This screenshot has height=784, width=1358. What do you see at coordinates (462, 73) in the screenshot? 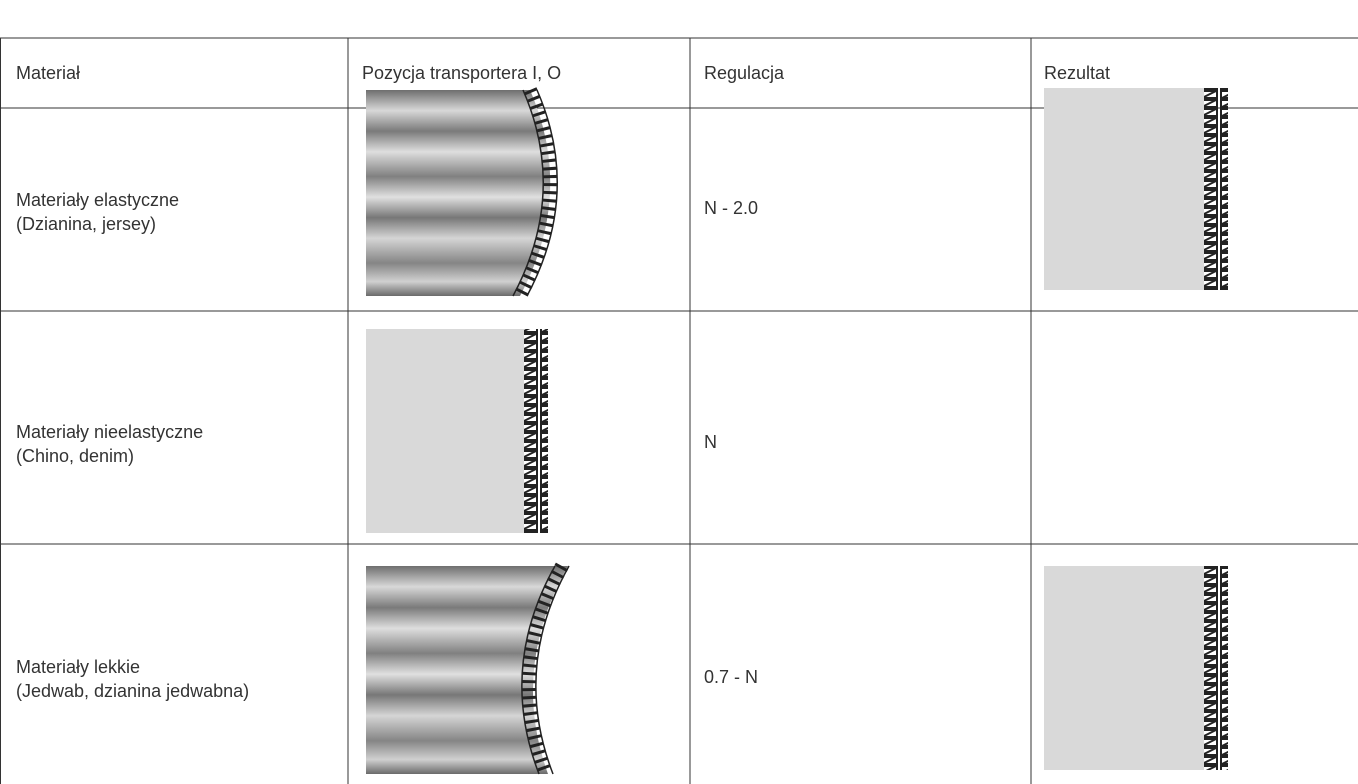
I see `header-cell: Pozycja transportera I, O` at bounding box center [462, 73].